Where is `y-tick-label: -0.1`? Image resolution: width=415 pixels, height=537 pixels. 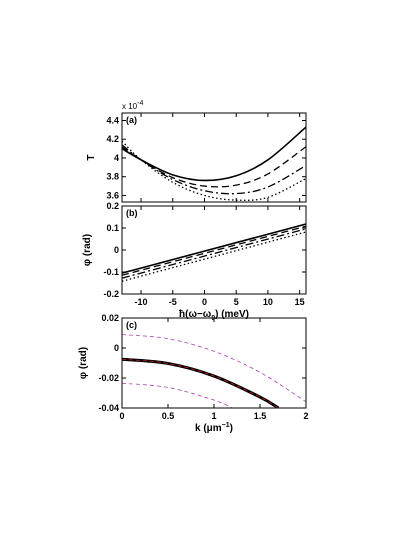
y-tick-label: -0.1 is located at coordinates (111, 272).